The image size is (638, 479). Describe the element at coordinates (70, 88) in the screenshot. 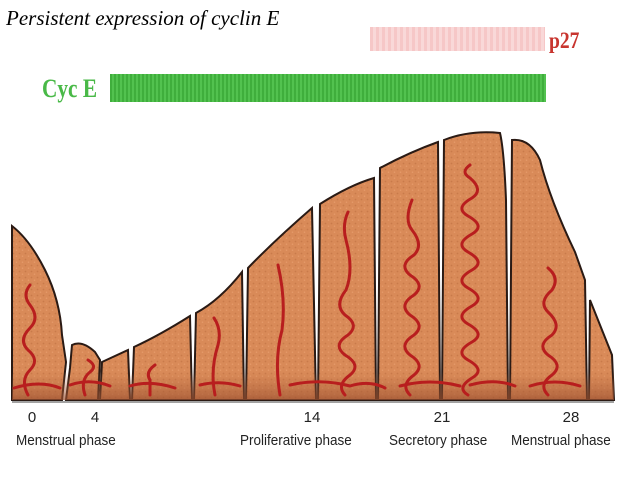

I see `cyclin-e-label: Cyc E` at that location.